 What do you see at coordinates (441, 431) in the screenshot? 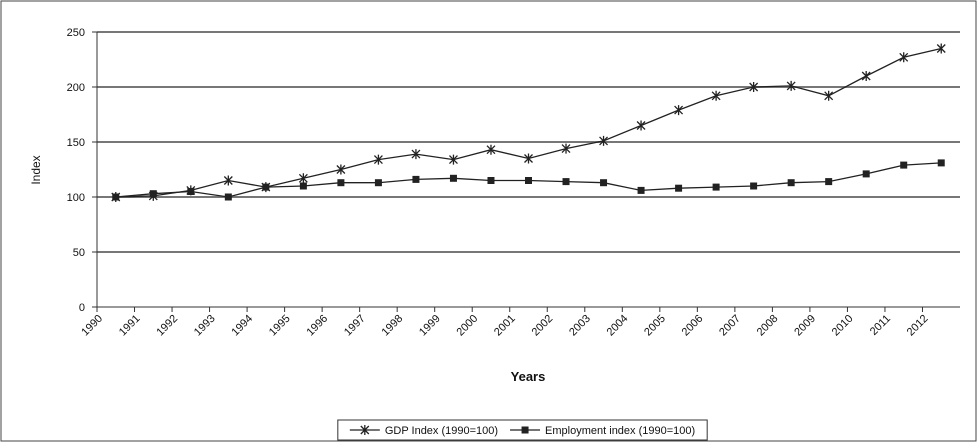
I see `legend-label: GDP Index (1990=100)` at bounding box center [441, 431].